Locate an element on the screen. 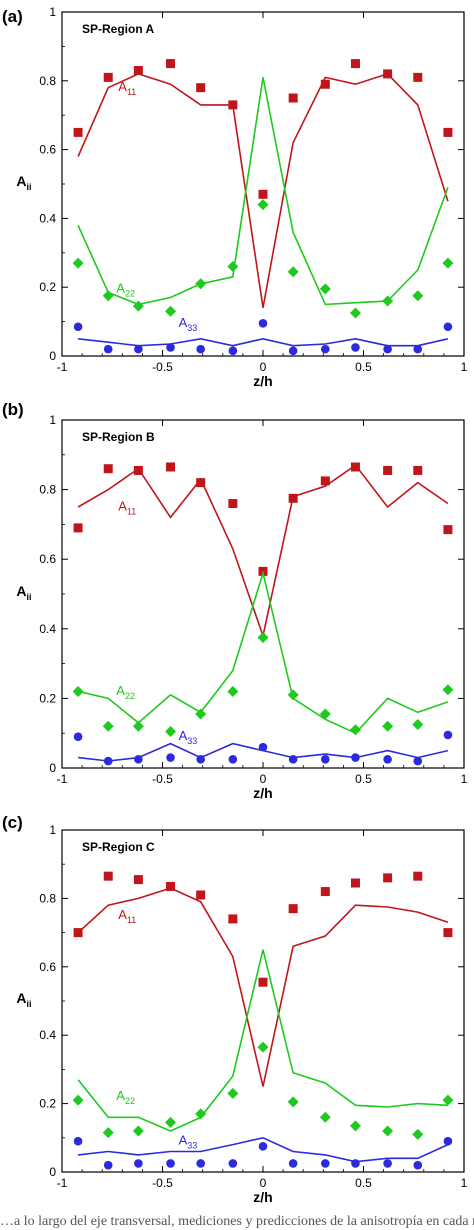  series-line-A33 is located at coordinates (263, 1149).